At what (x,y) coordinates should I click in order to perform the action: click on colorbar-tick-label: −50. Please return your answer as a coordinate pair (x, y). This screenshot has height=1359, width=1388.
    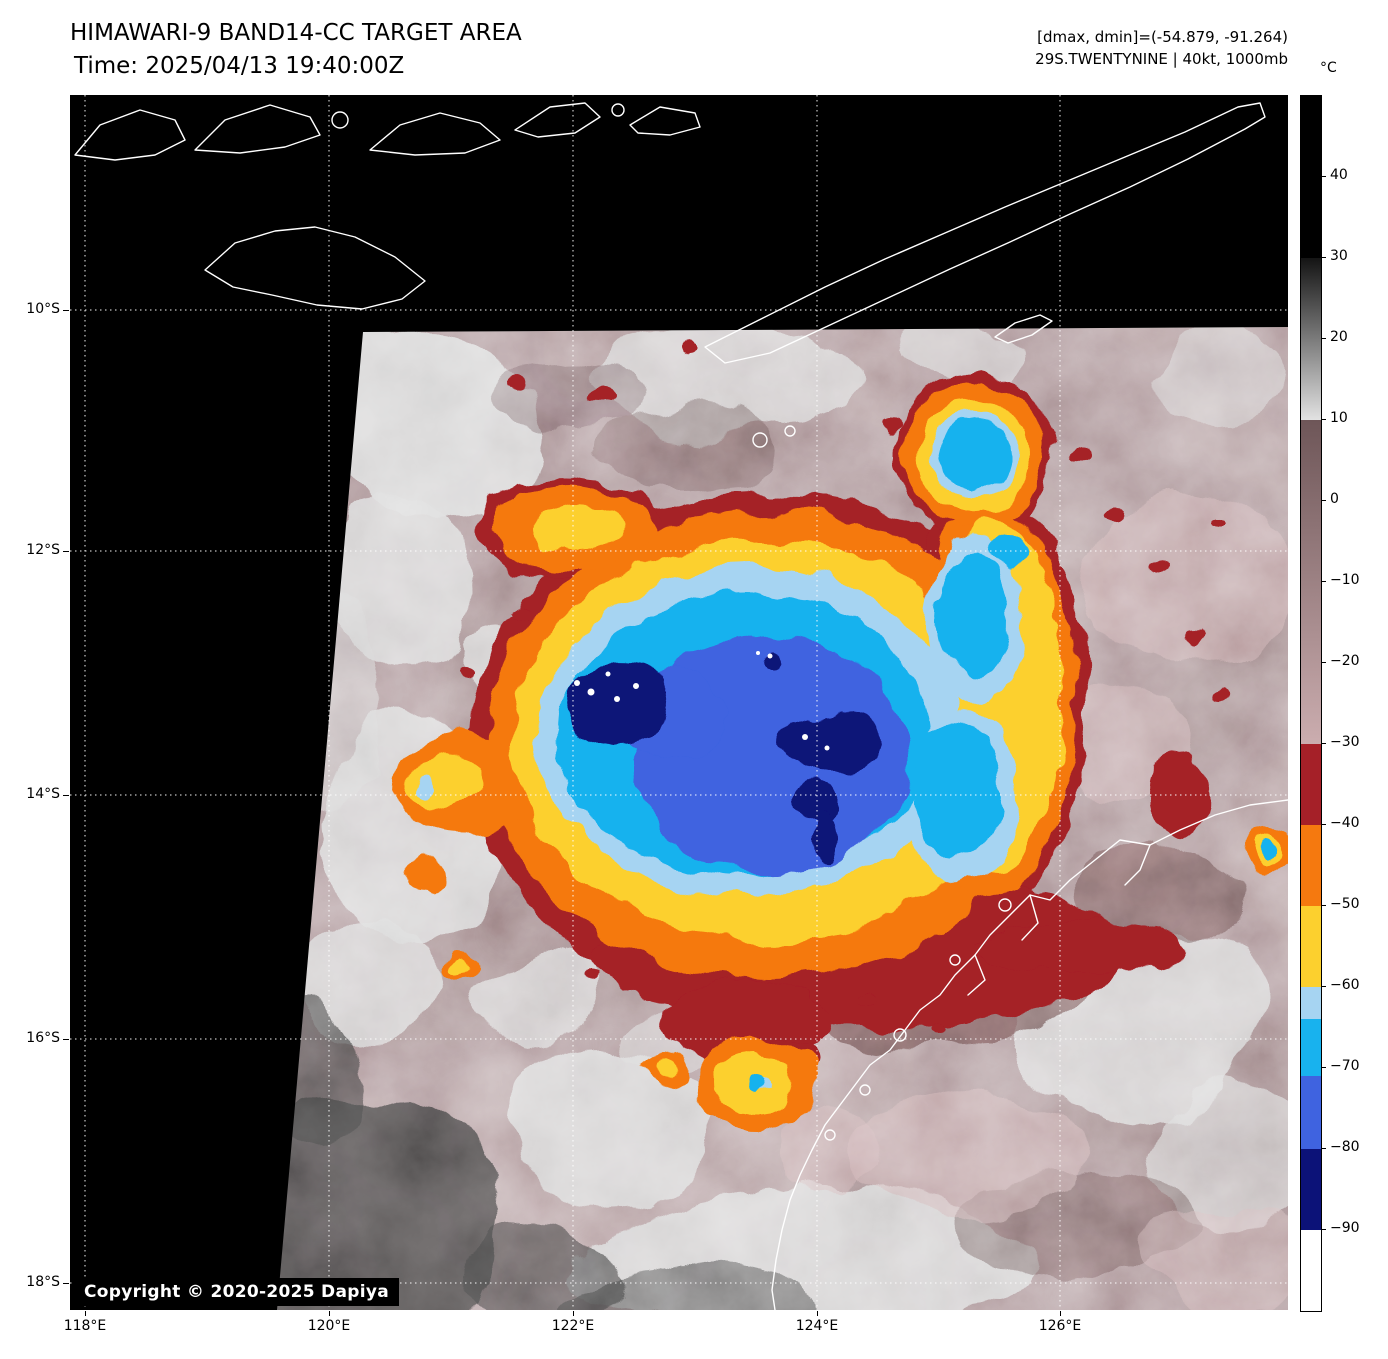
    Looking at the image, I should click on (1345, 904).